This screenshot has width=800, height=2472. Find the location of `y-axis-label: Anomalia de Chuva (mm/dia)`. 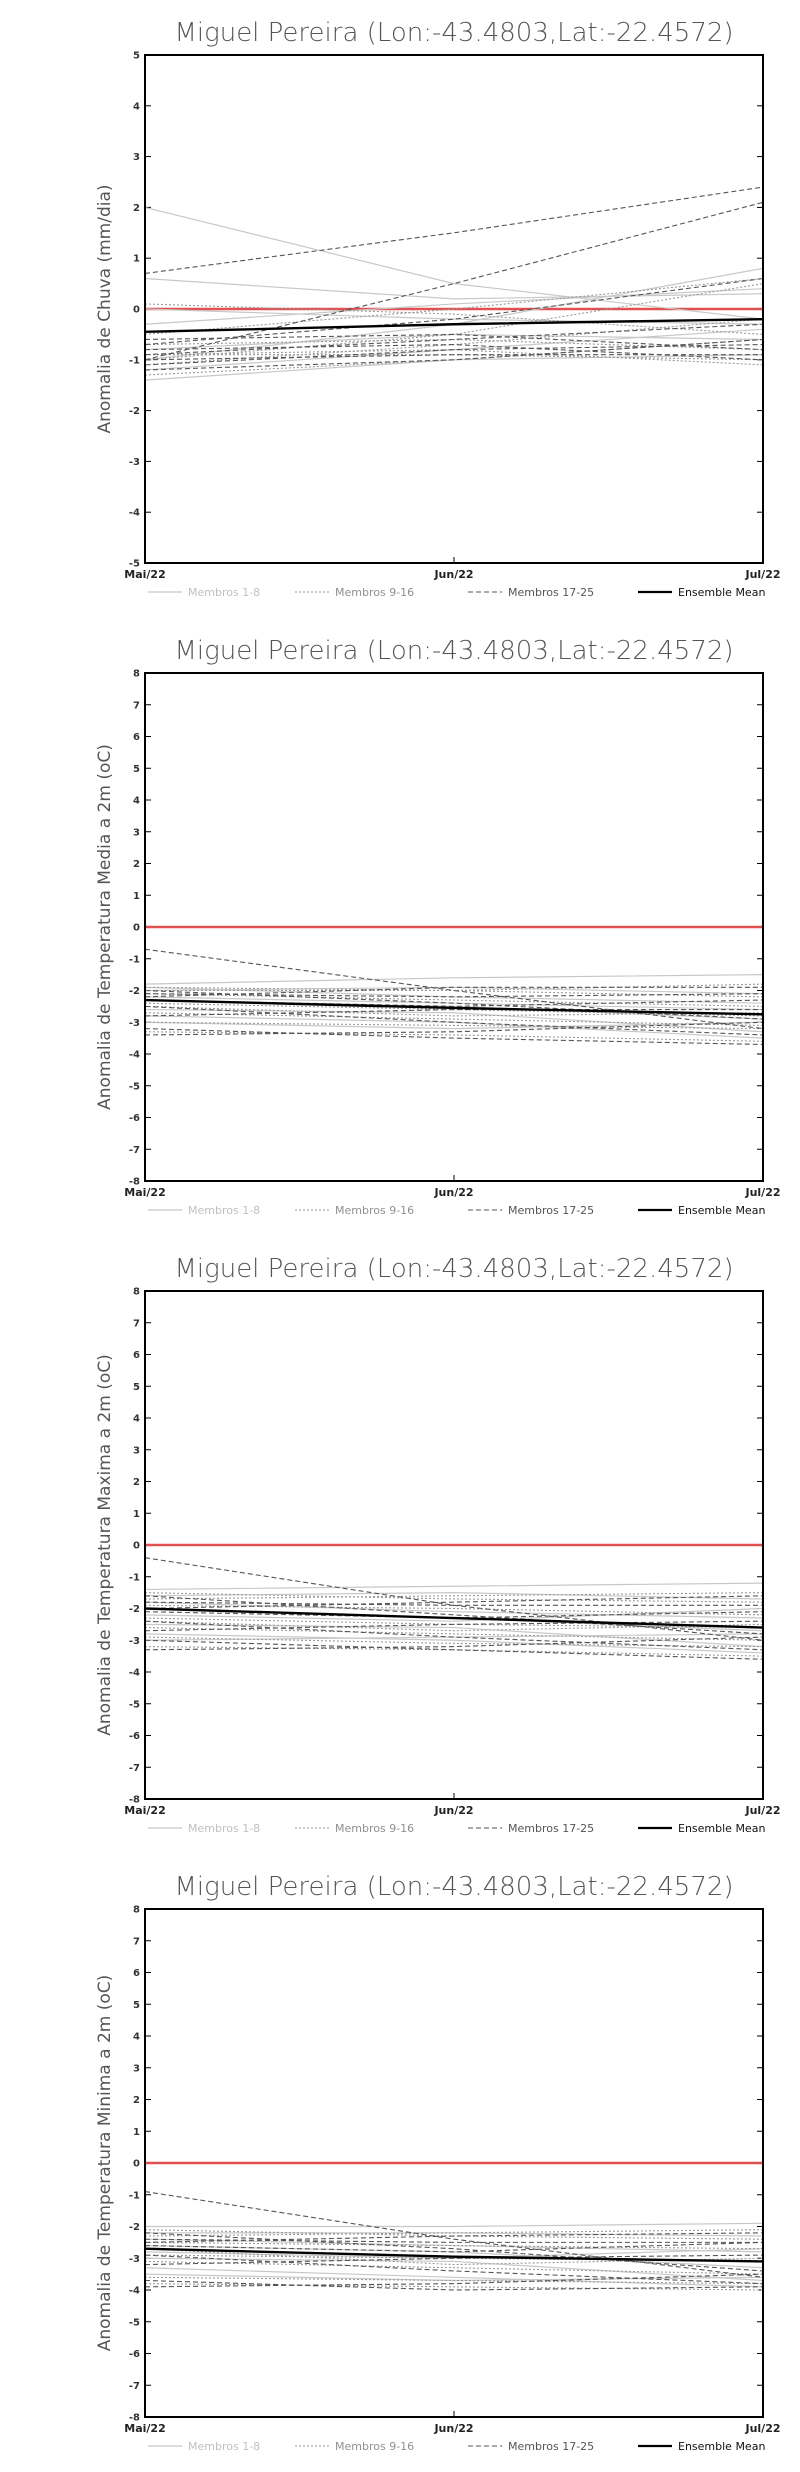

y-axis-label: Anomalia de Chuva (mm/dia) is located at coordinates (105, 308).